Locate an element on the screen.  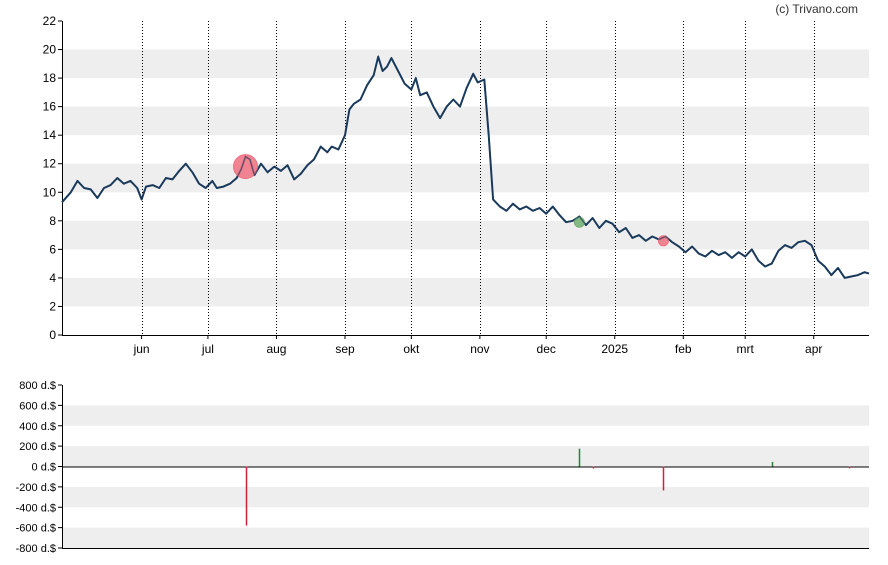
price-y-tick-label: 20 is located at coordinates (50, 50).